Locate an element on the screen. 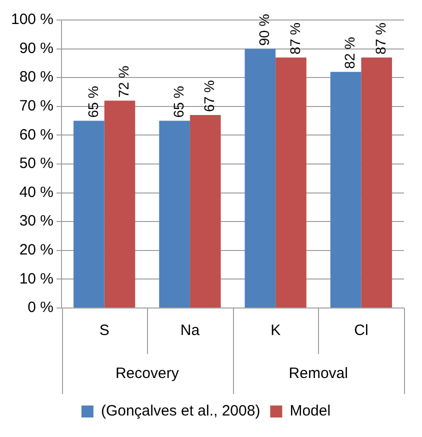  data-label: 82 % is located at coordinates (350, 52).